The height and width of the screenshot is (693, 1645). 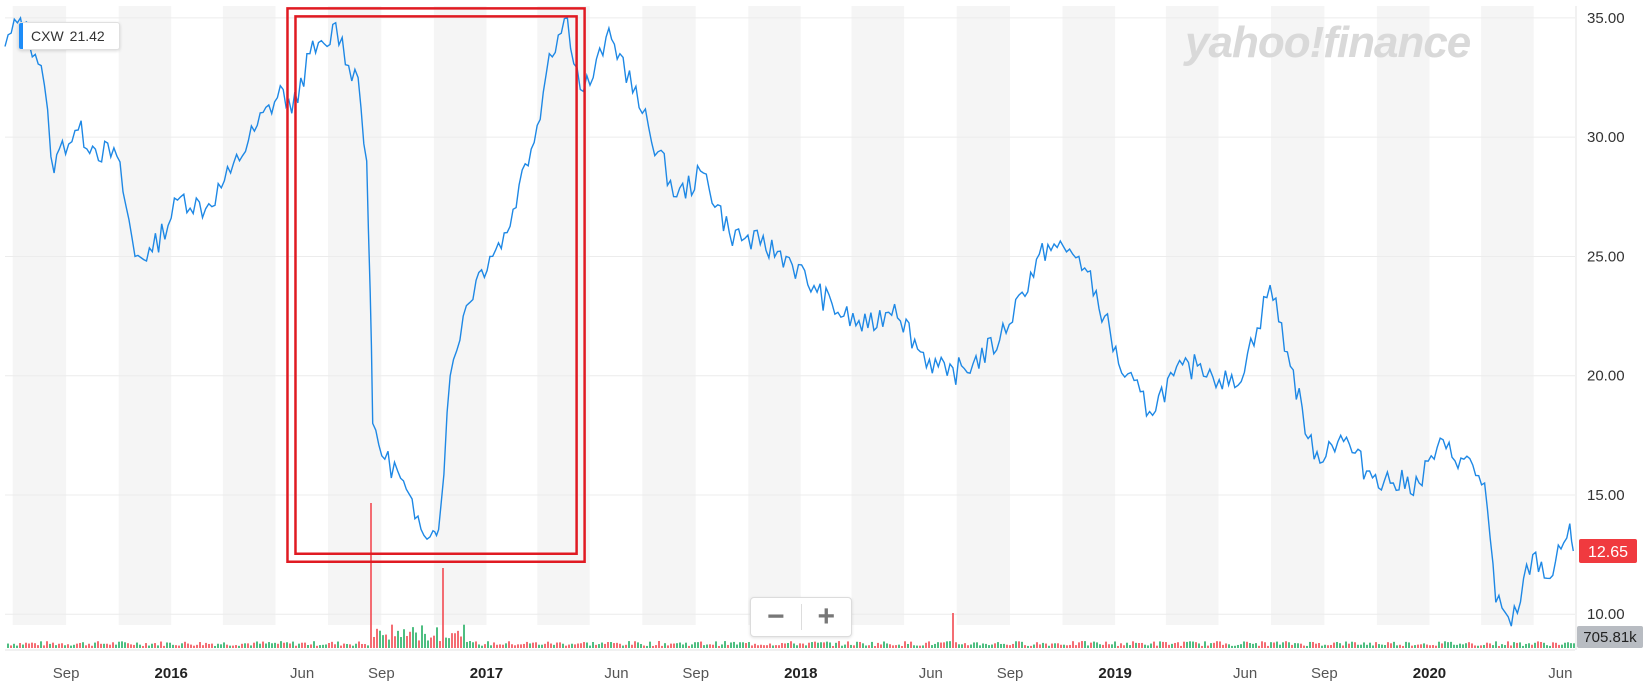 What do you see at coordinates (381, 673) in the screenshot?
I see `x-tick-label: Sep` at bounding box center [381, 673].